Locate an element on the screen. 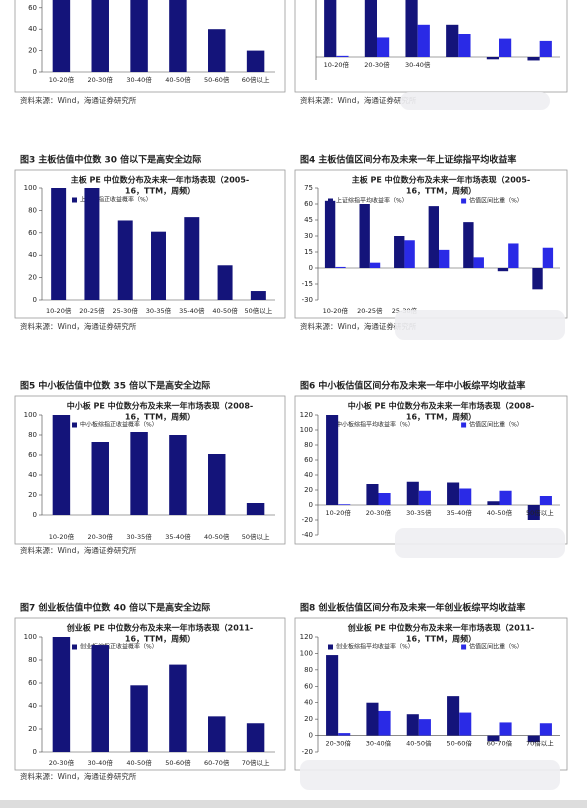  x-tick-label: 35-40倍 is located at coordinates (192, 310).